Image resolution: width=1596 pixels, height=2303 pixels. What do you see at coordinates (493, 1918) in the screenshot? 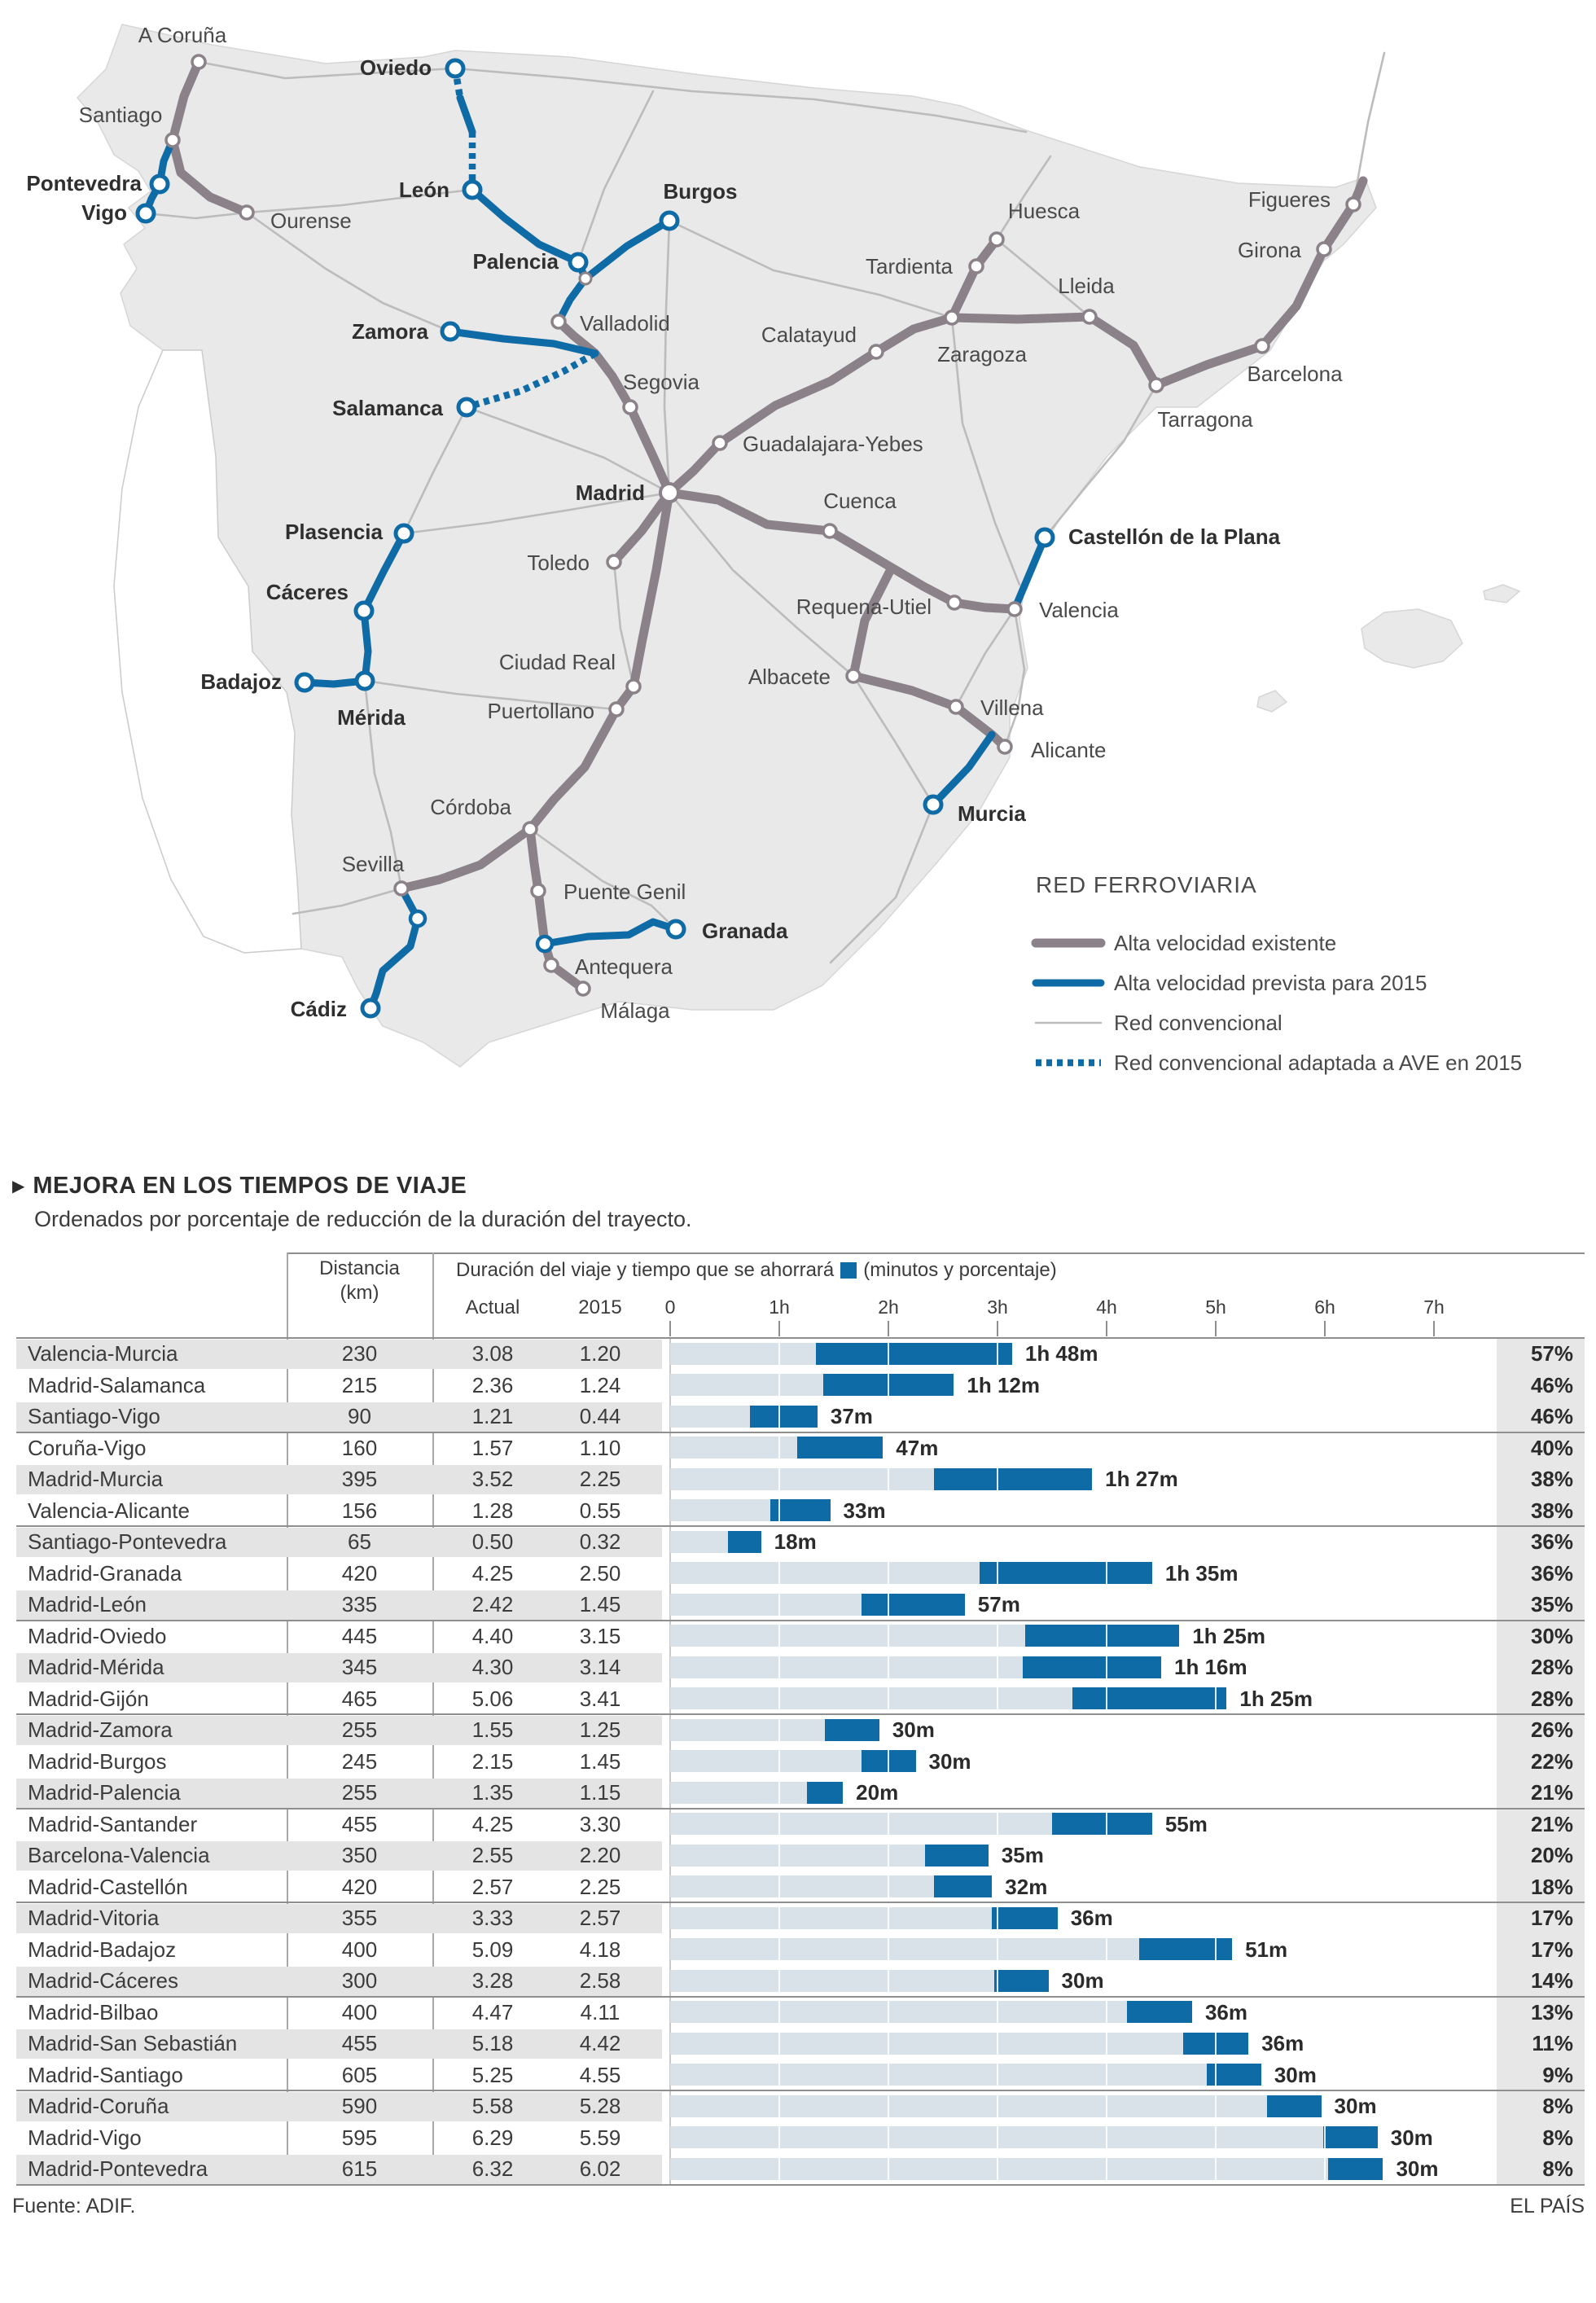
I see `actual-cell: 3.33` at bounding box center [493, 1918].